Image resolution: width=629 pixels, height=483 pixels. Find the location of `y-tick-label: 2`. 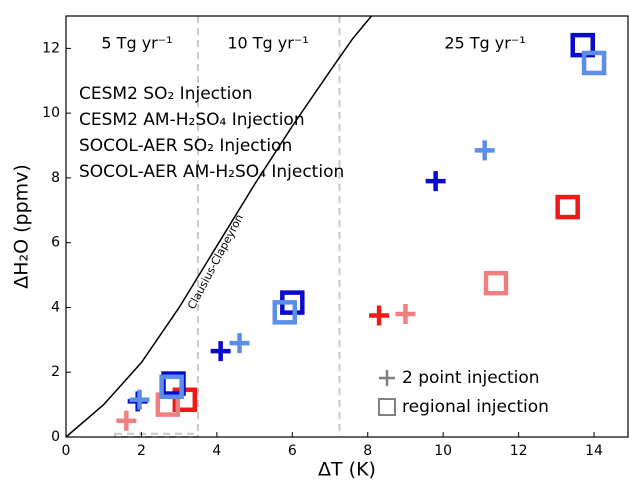

y-tick-label: 2 is located at coordinates (55, 372).